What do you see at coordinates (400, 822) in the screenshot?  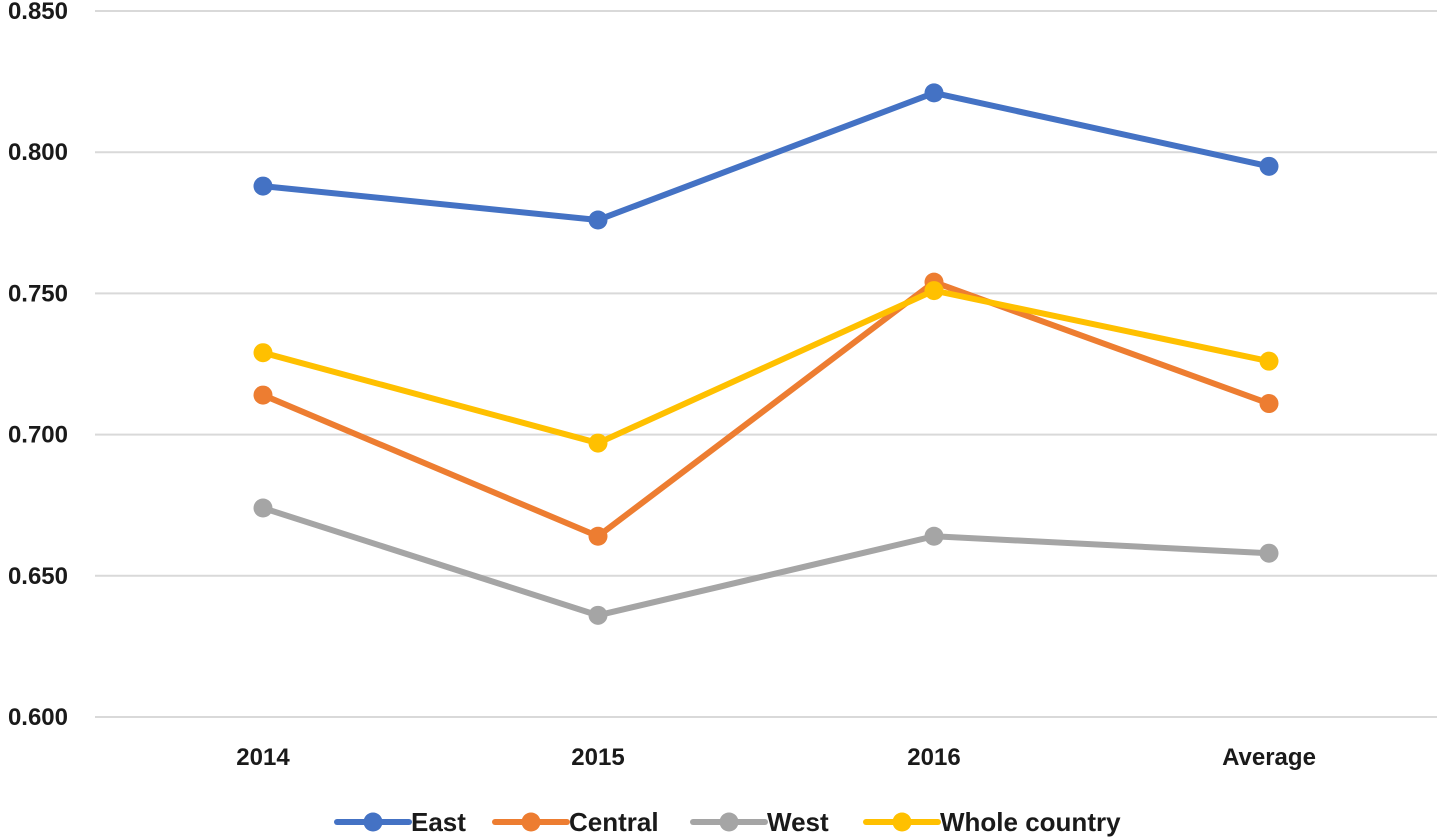 I see `legend-item: East` at bounding box center [400, 822].